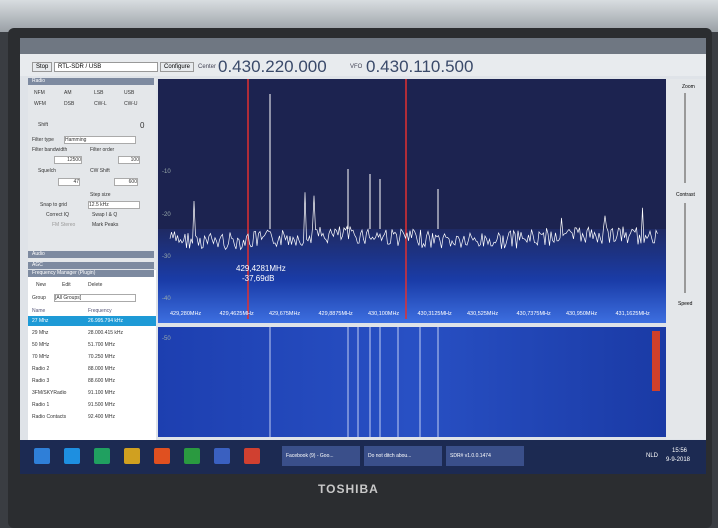 This screenshot has height=528, width=718. Describe the element at coordinates (69, 104) in the screenshot. I see `mode-radio: DSB` at that location.